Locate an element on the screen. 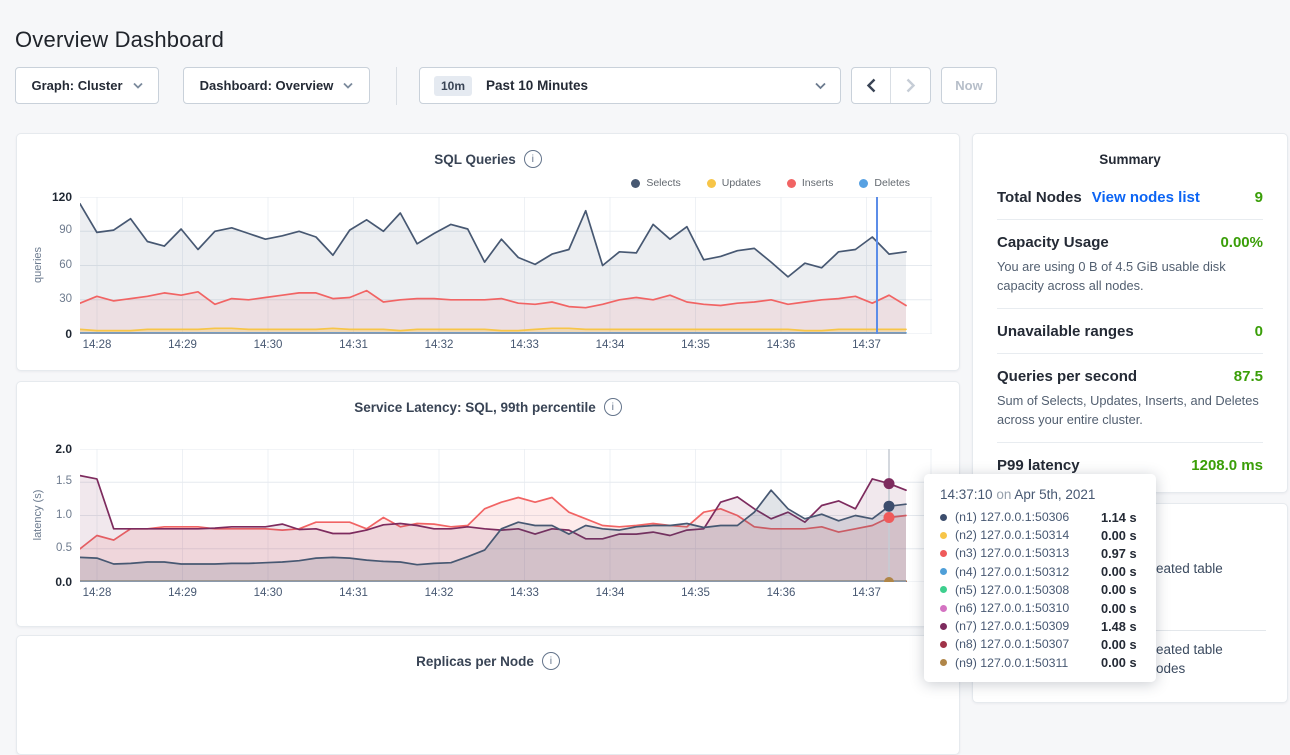  replicas-chart-title: Replicas per Node is located at coordinates (475, 661).